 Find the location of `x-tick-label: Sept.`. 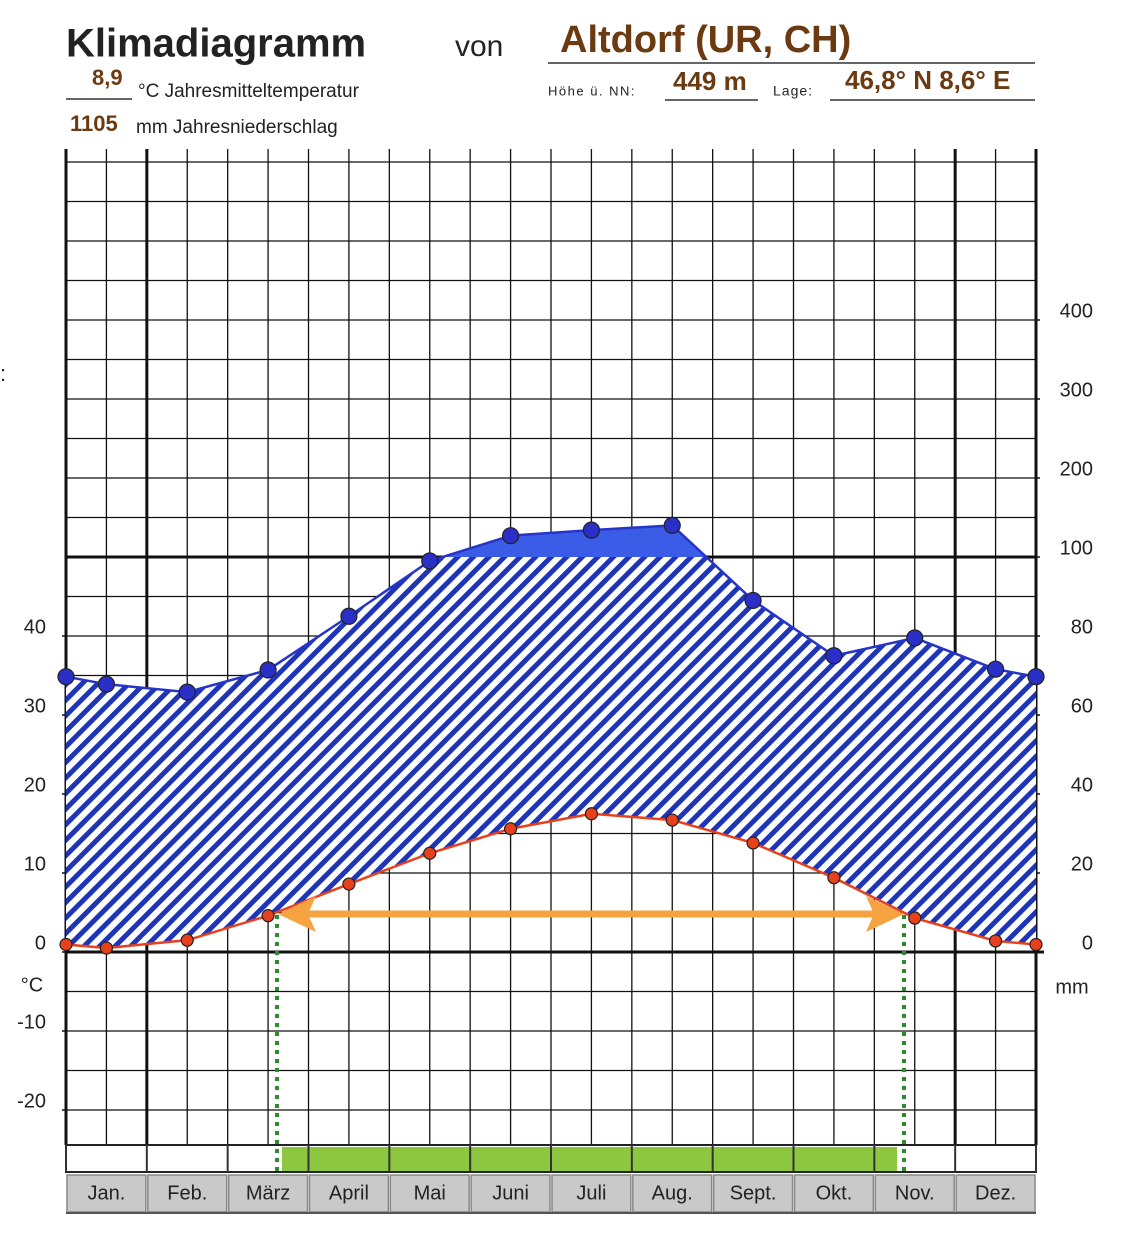

x-tick-label: Sept. is located at coordinates (753, 1193).